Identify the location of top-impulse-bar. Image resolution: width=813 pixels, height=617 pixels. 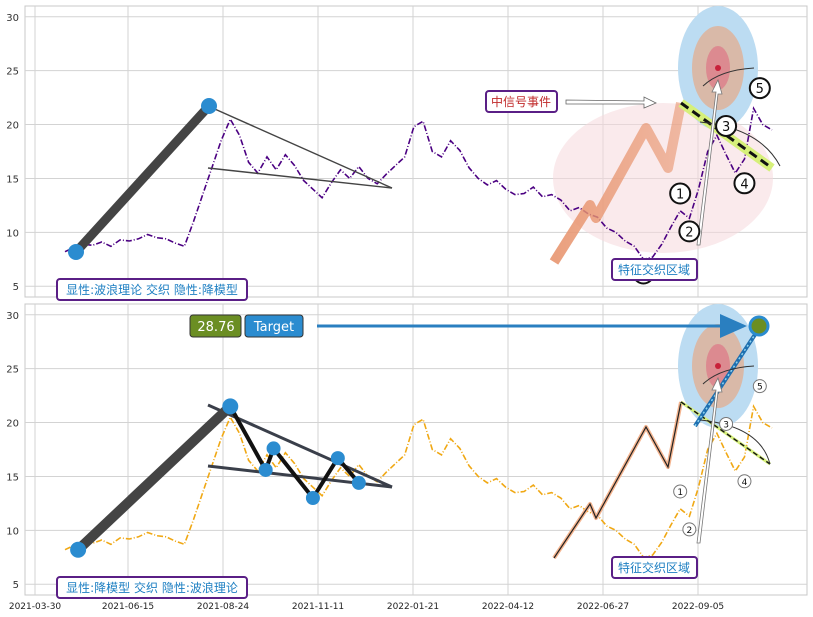
(142, 179).